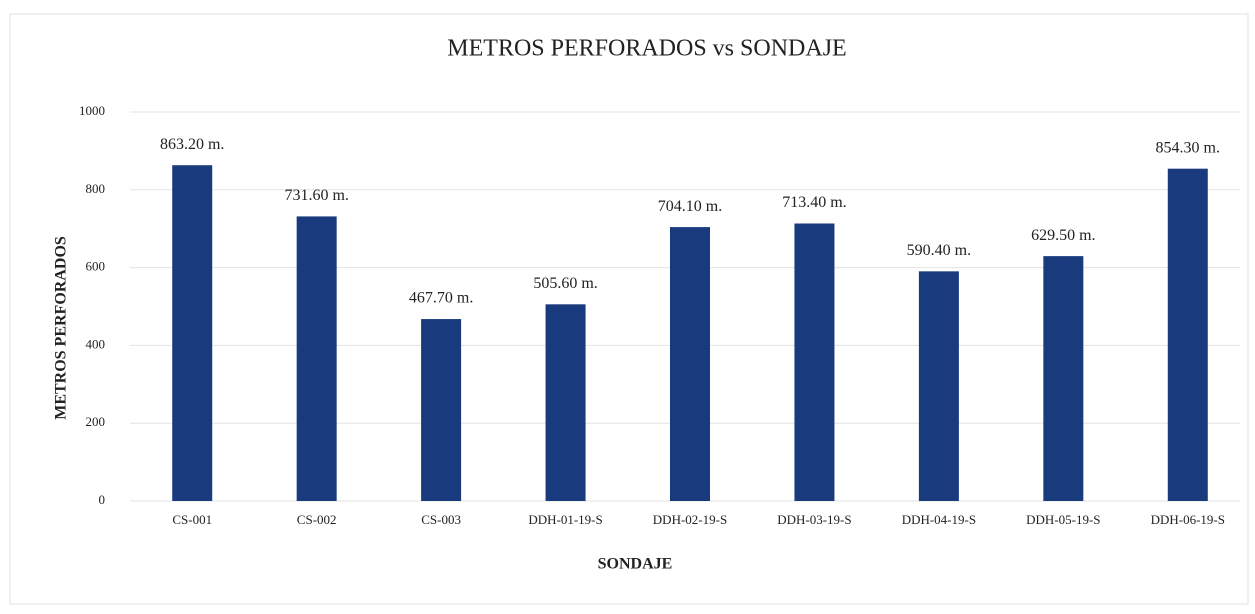 This screenshot has height=614, width=1255. I want to click on y-axis-label: METROS PERFORADOS, so click(61, 328).